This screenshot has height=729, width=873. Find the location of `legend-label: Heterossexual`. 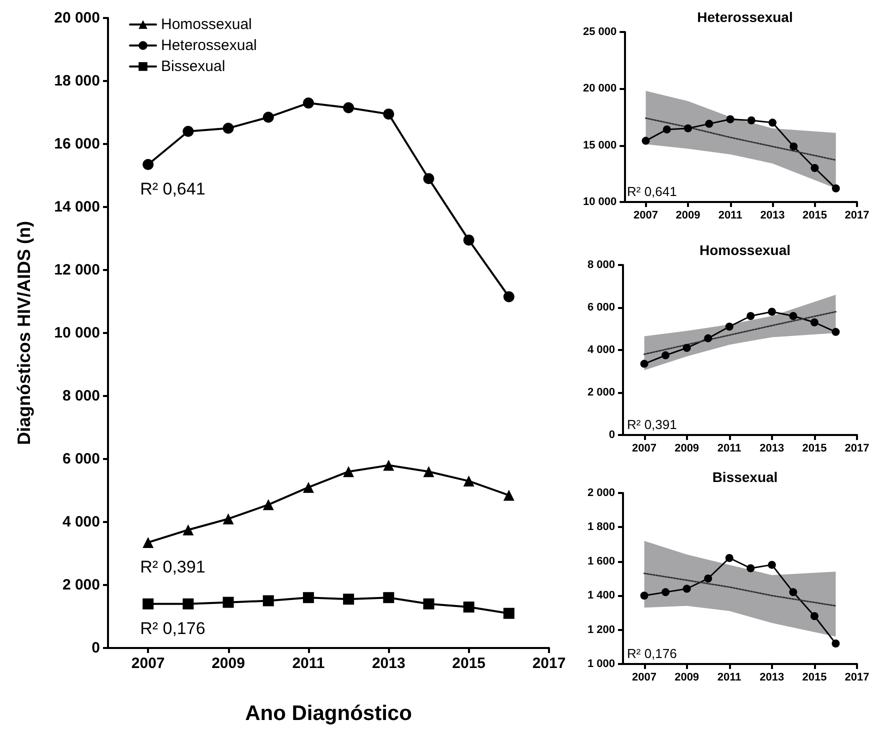

legend-label: Heterossexual is located at coordinates (209, 45).